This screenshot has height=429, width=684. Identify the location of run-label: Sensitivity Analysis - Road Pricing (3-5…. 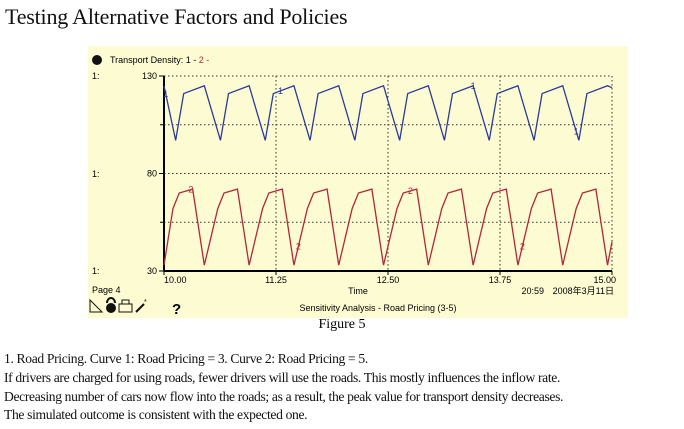
(377, 308).